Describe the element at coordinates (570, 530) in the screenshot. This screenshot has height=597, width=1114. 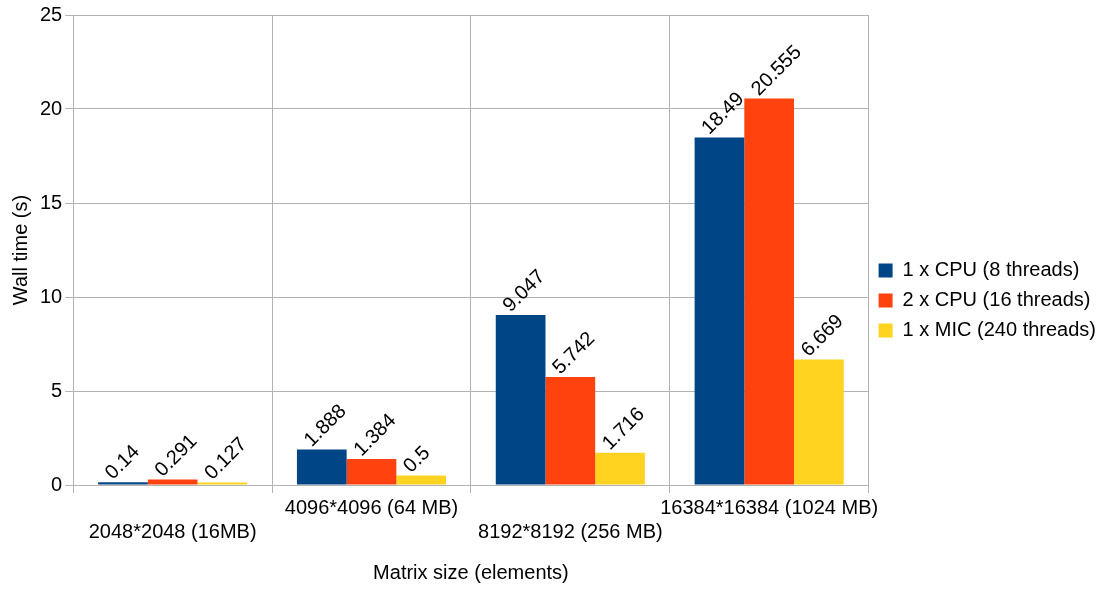
I see `x-tick-label: 8192*8192 (256 MB)` at that location.